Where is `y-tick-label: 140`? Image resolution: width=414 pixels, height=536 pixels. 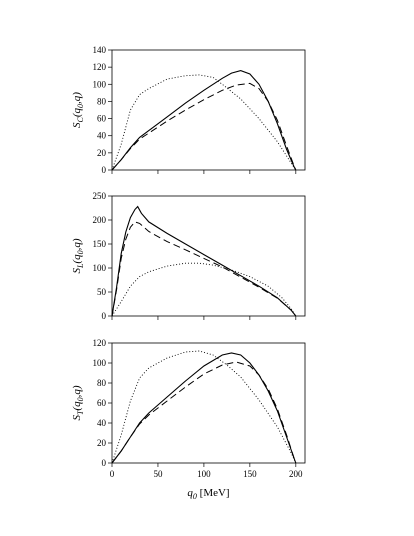
y-tick-label: 140 is located at coordinates (100, 50).